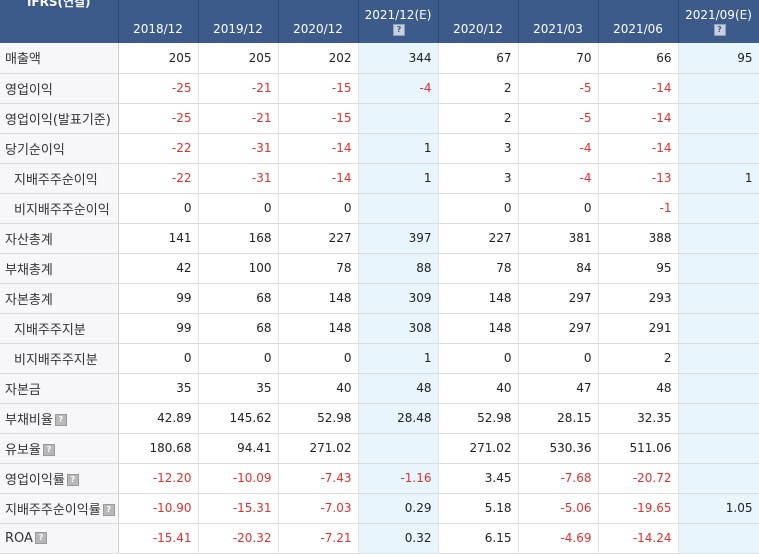 The image size is (759, 554). What do you see at coordinates (398, 238) in the screenshot?
I see `table-cell: 397` at bounding box center [398, 238].